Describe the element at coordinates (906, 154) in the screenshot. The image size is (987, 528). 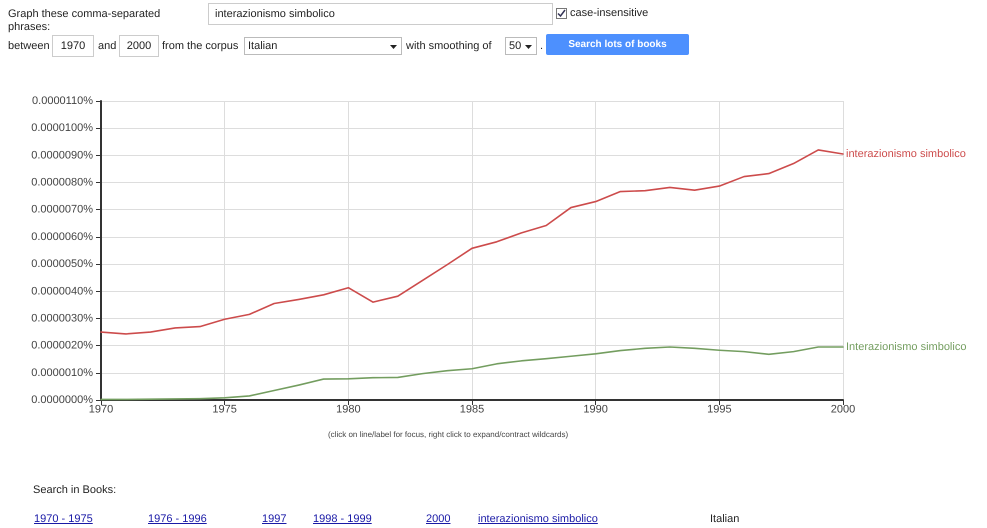
I see `series-label: interazionismo simbolico` at that location.